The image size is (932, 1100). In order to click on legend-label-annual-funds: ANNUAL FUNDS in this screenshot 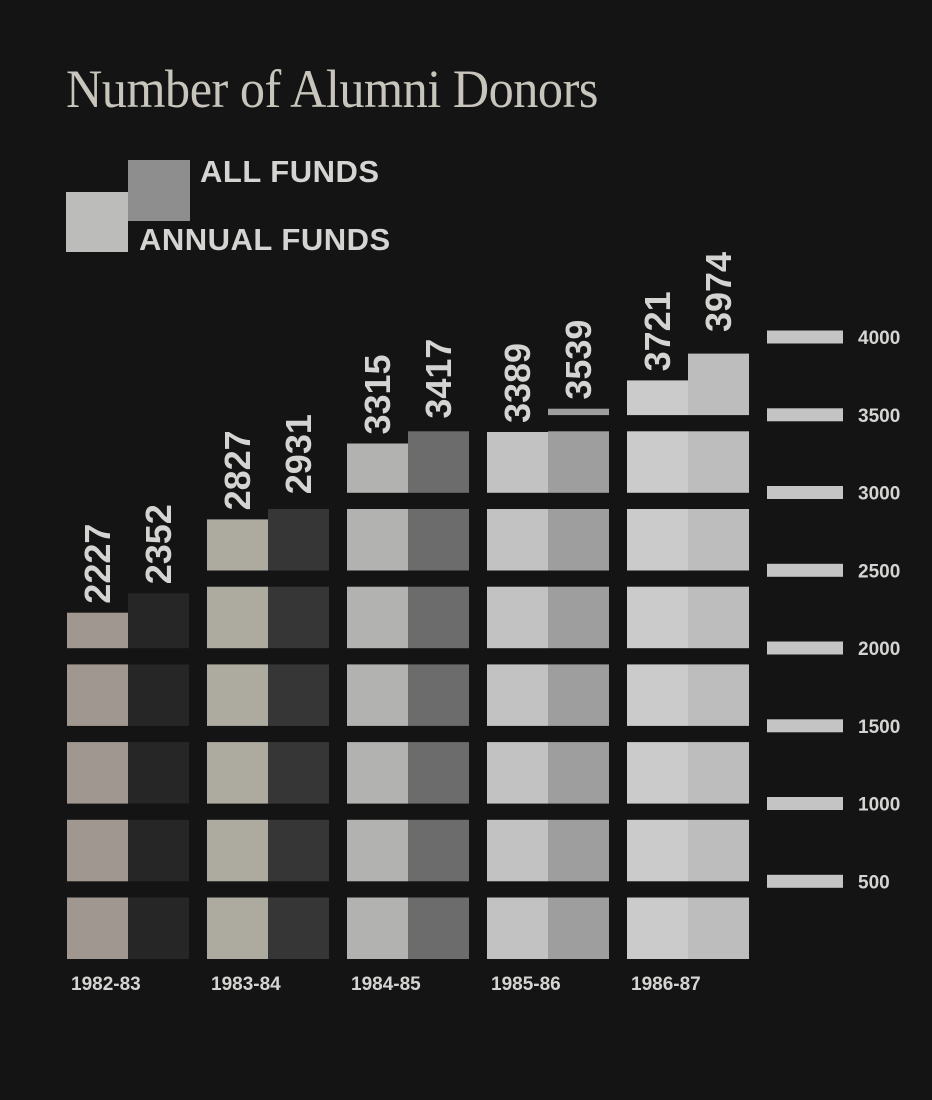, I will do `click(265, 239)`.